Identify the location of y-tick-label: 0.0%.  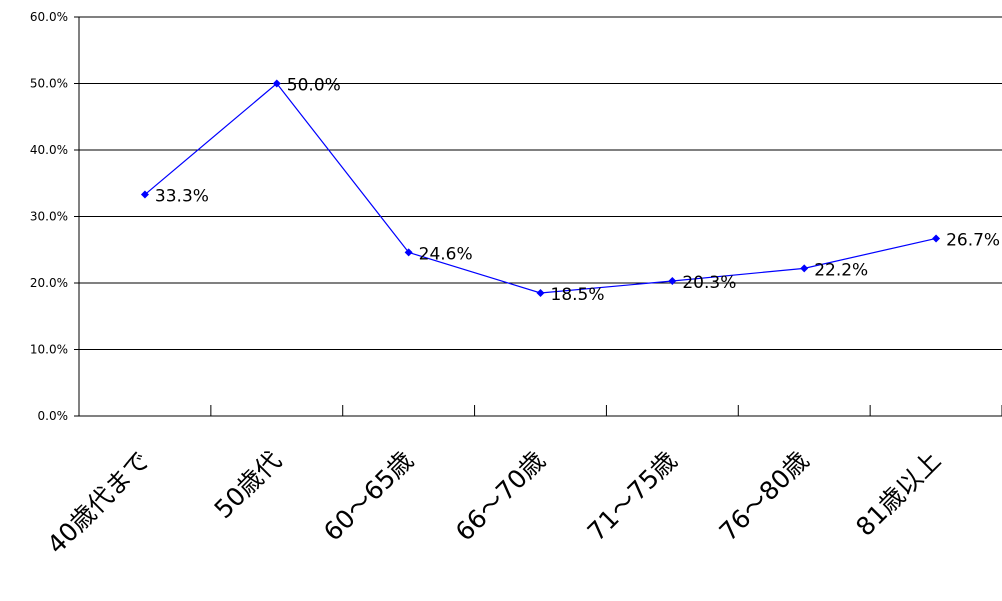
(53, 416).